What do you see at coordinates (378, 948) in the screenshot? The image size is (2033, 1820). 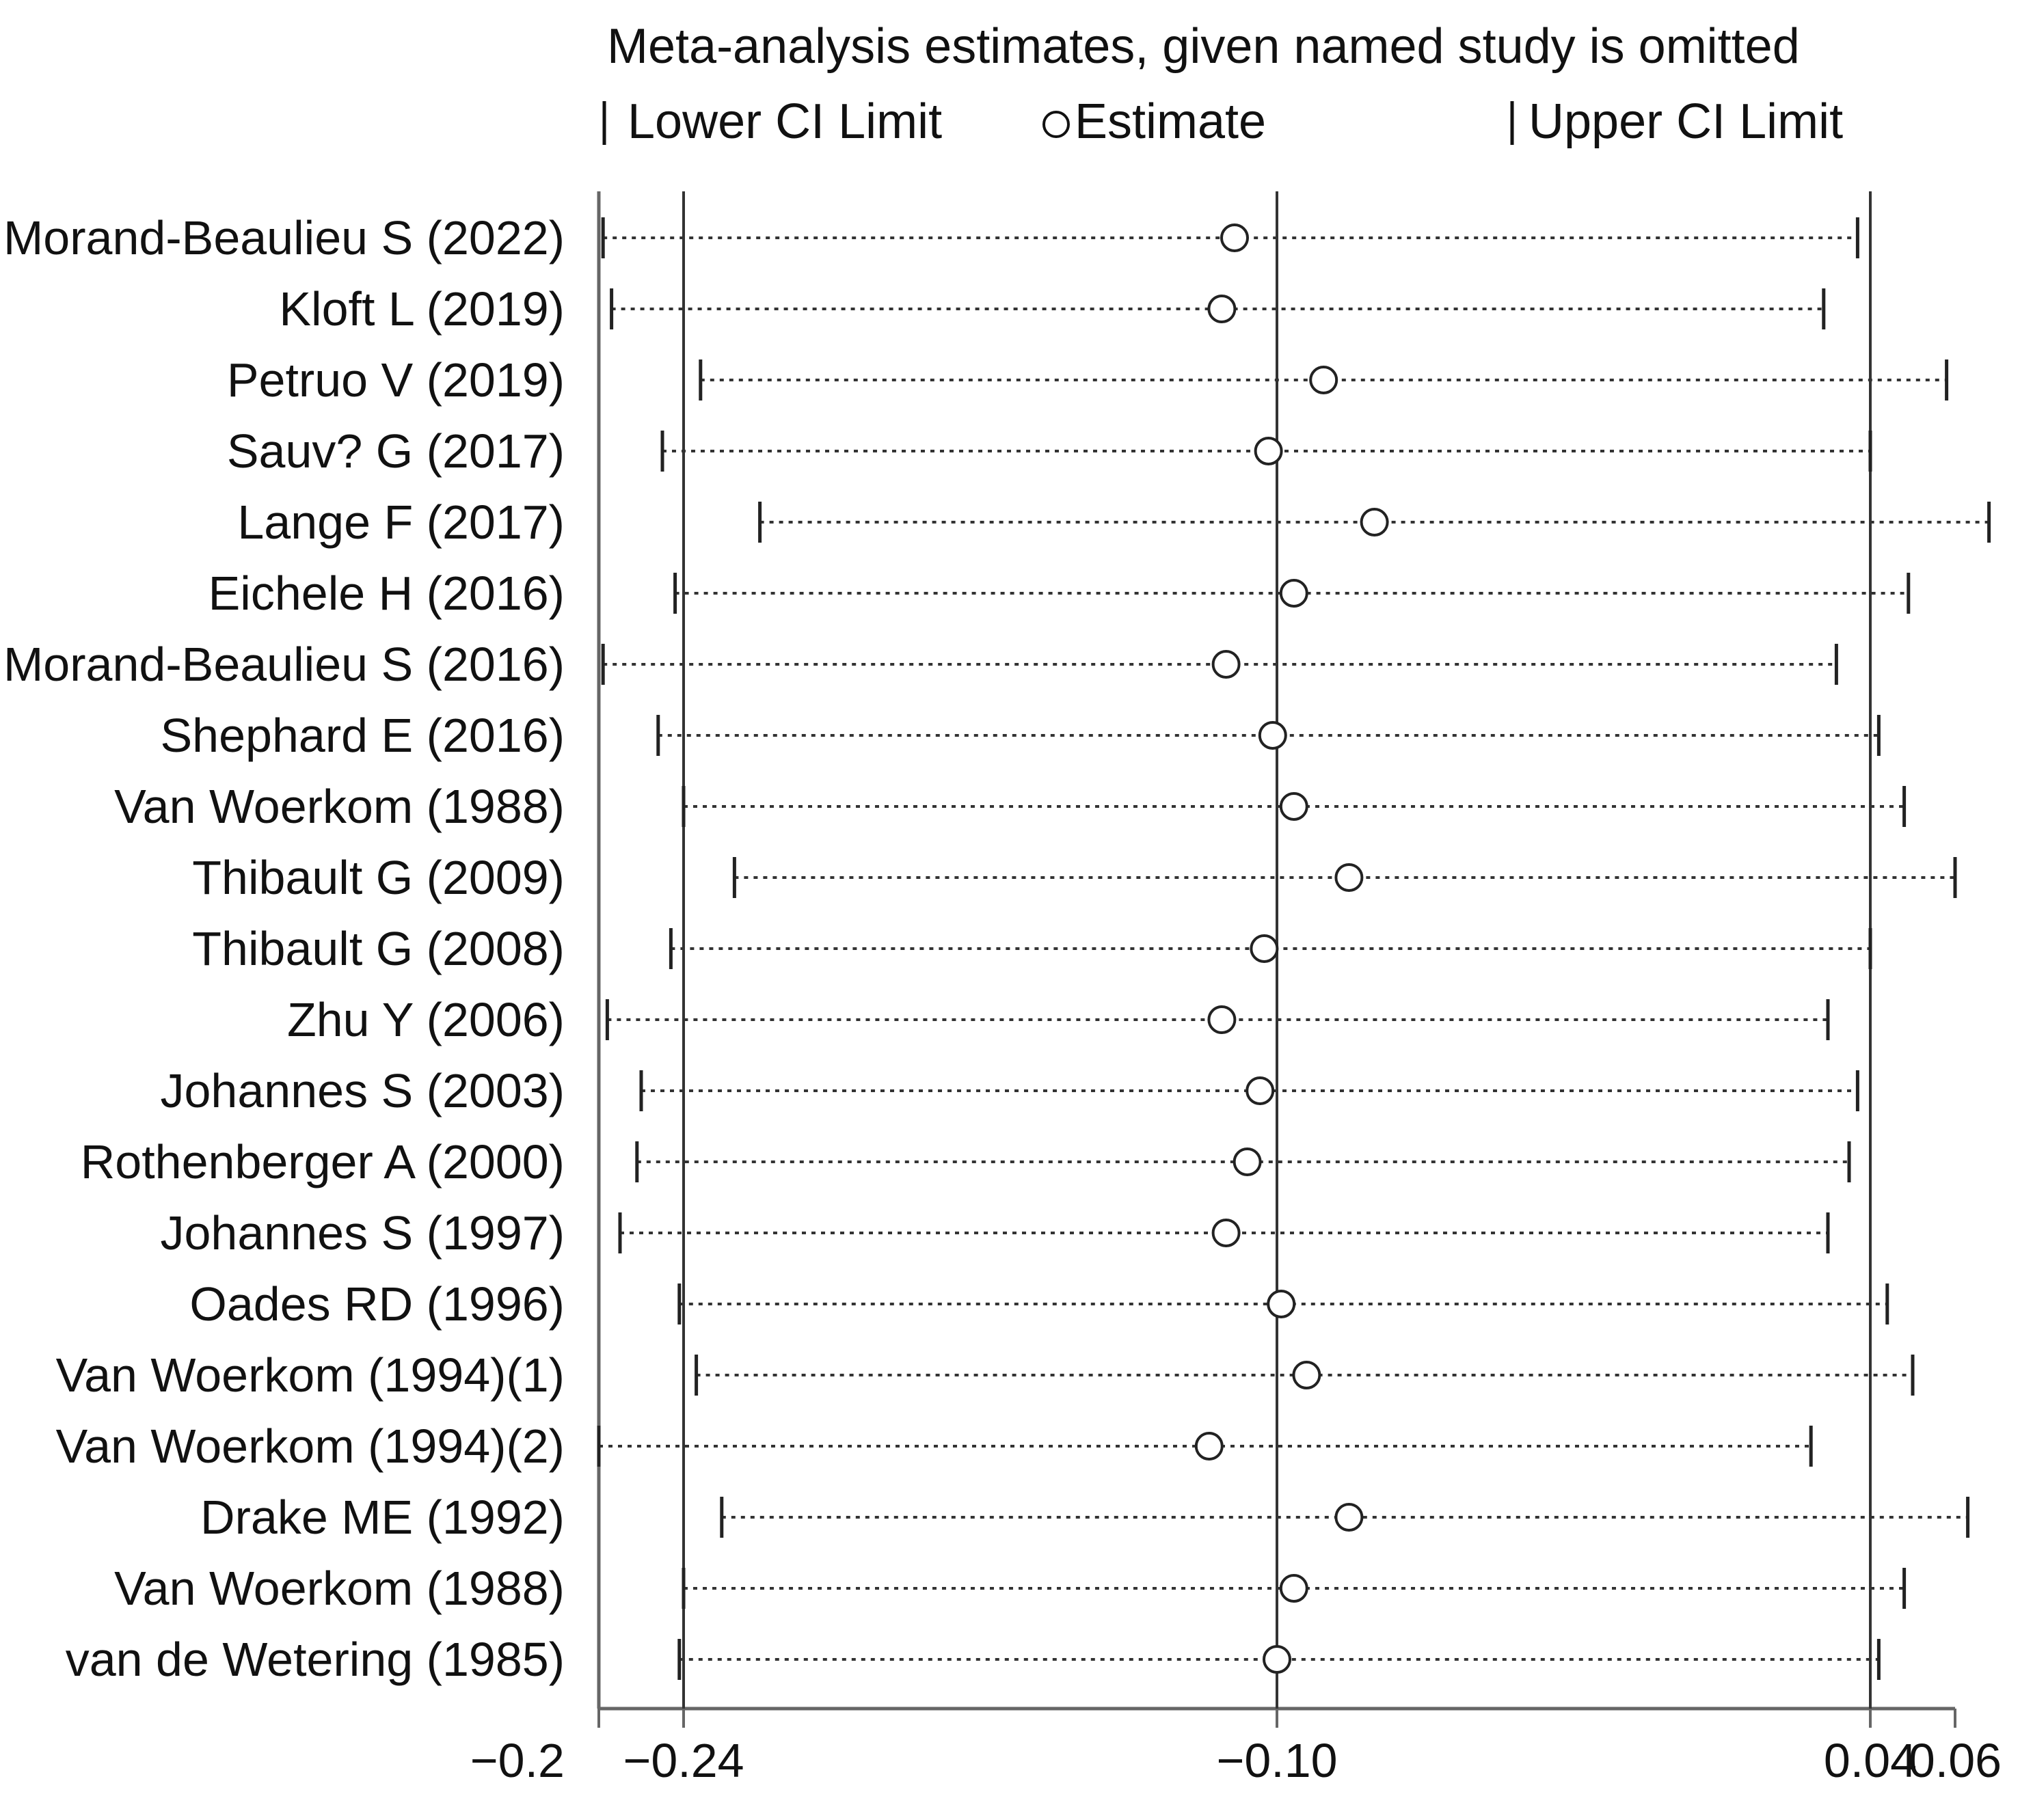 I see `study-label: Thibault G (2008)` at bounding box center [378, 948].